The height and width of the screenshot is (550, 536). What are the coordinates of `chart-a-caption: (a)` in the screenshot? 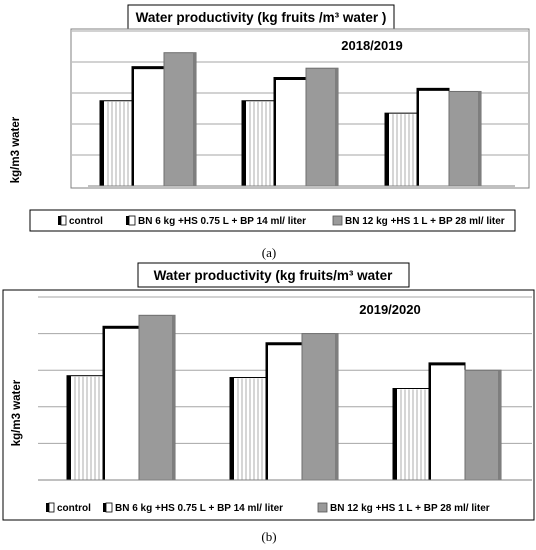 It's located at (269, 252).